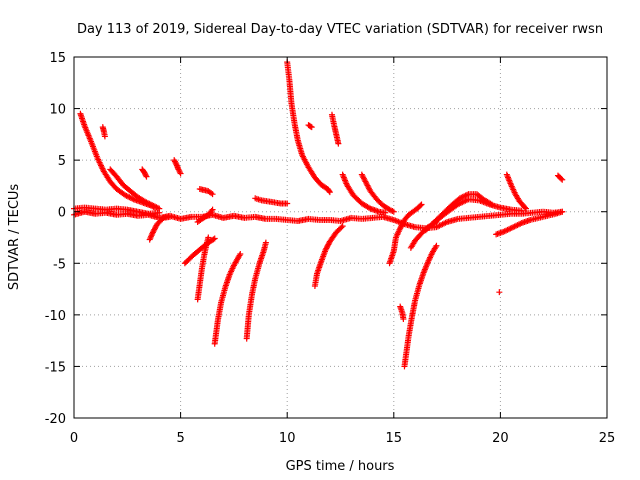 This screenshot has height=480, width=640. Describe the element at coordinates (55, 316) in the screenshot. I see `y-tick-label: -10` at that location.